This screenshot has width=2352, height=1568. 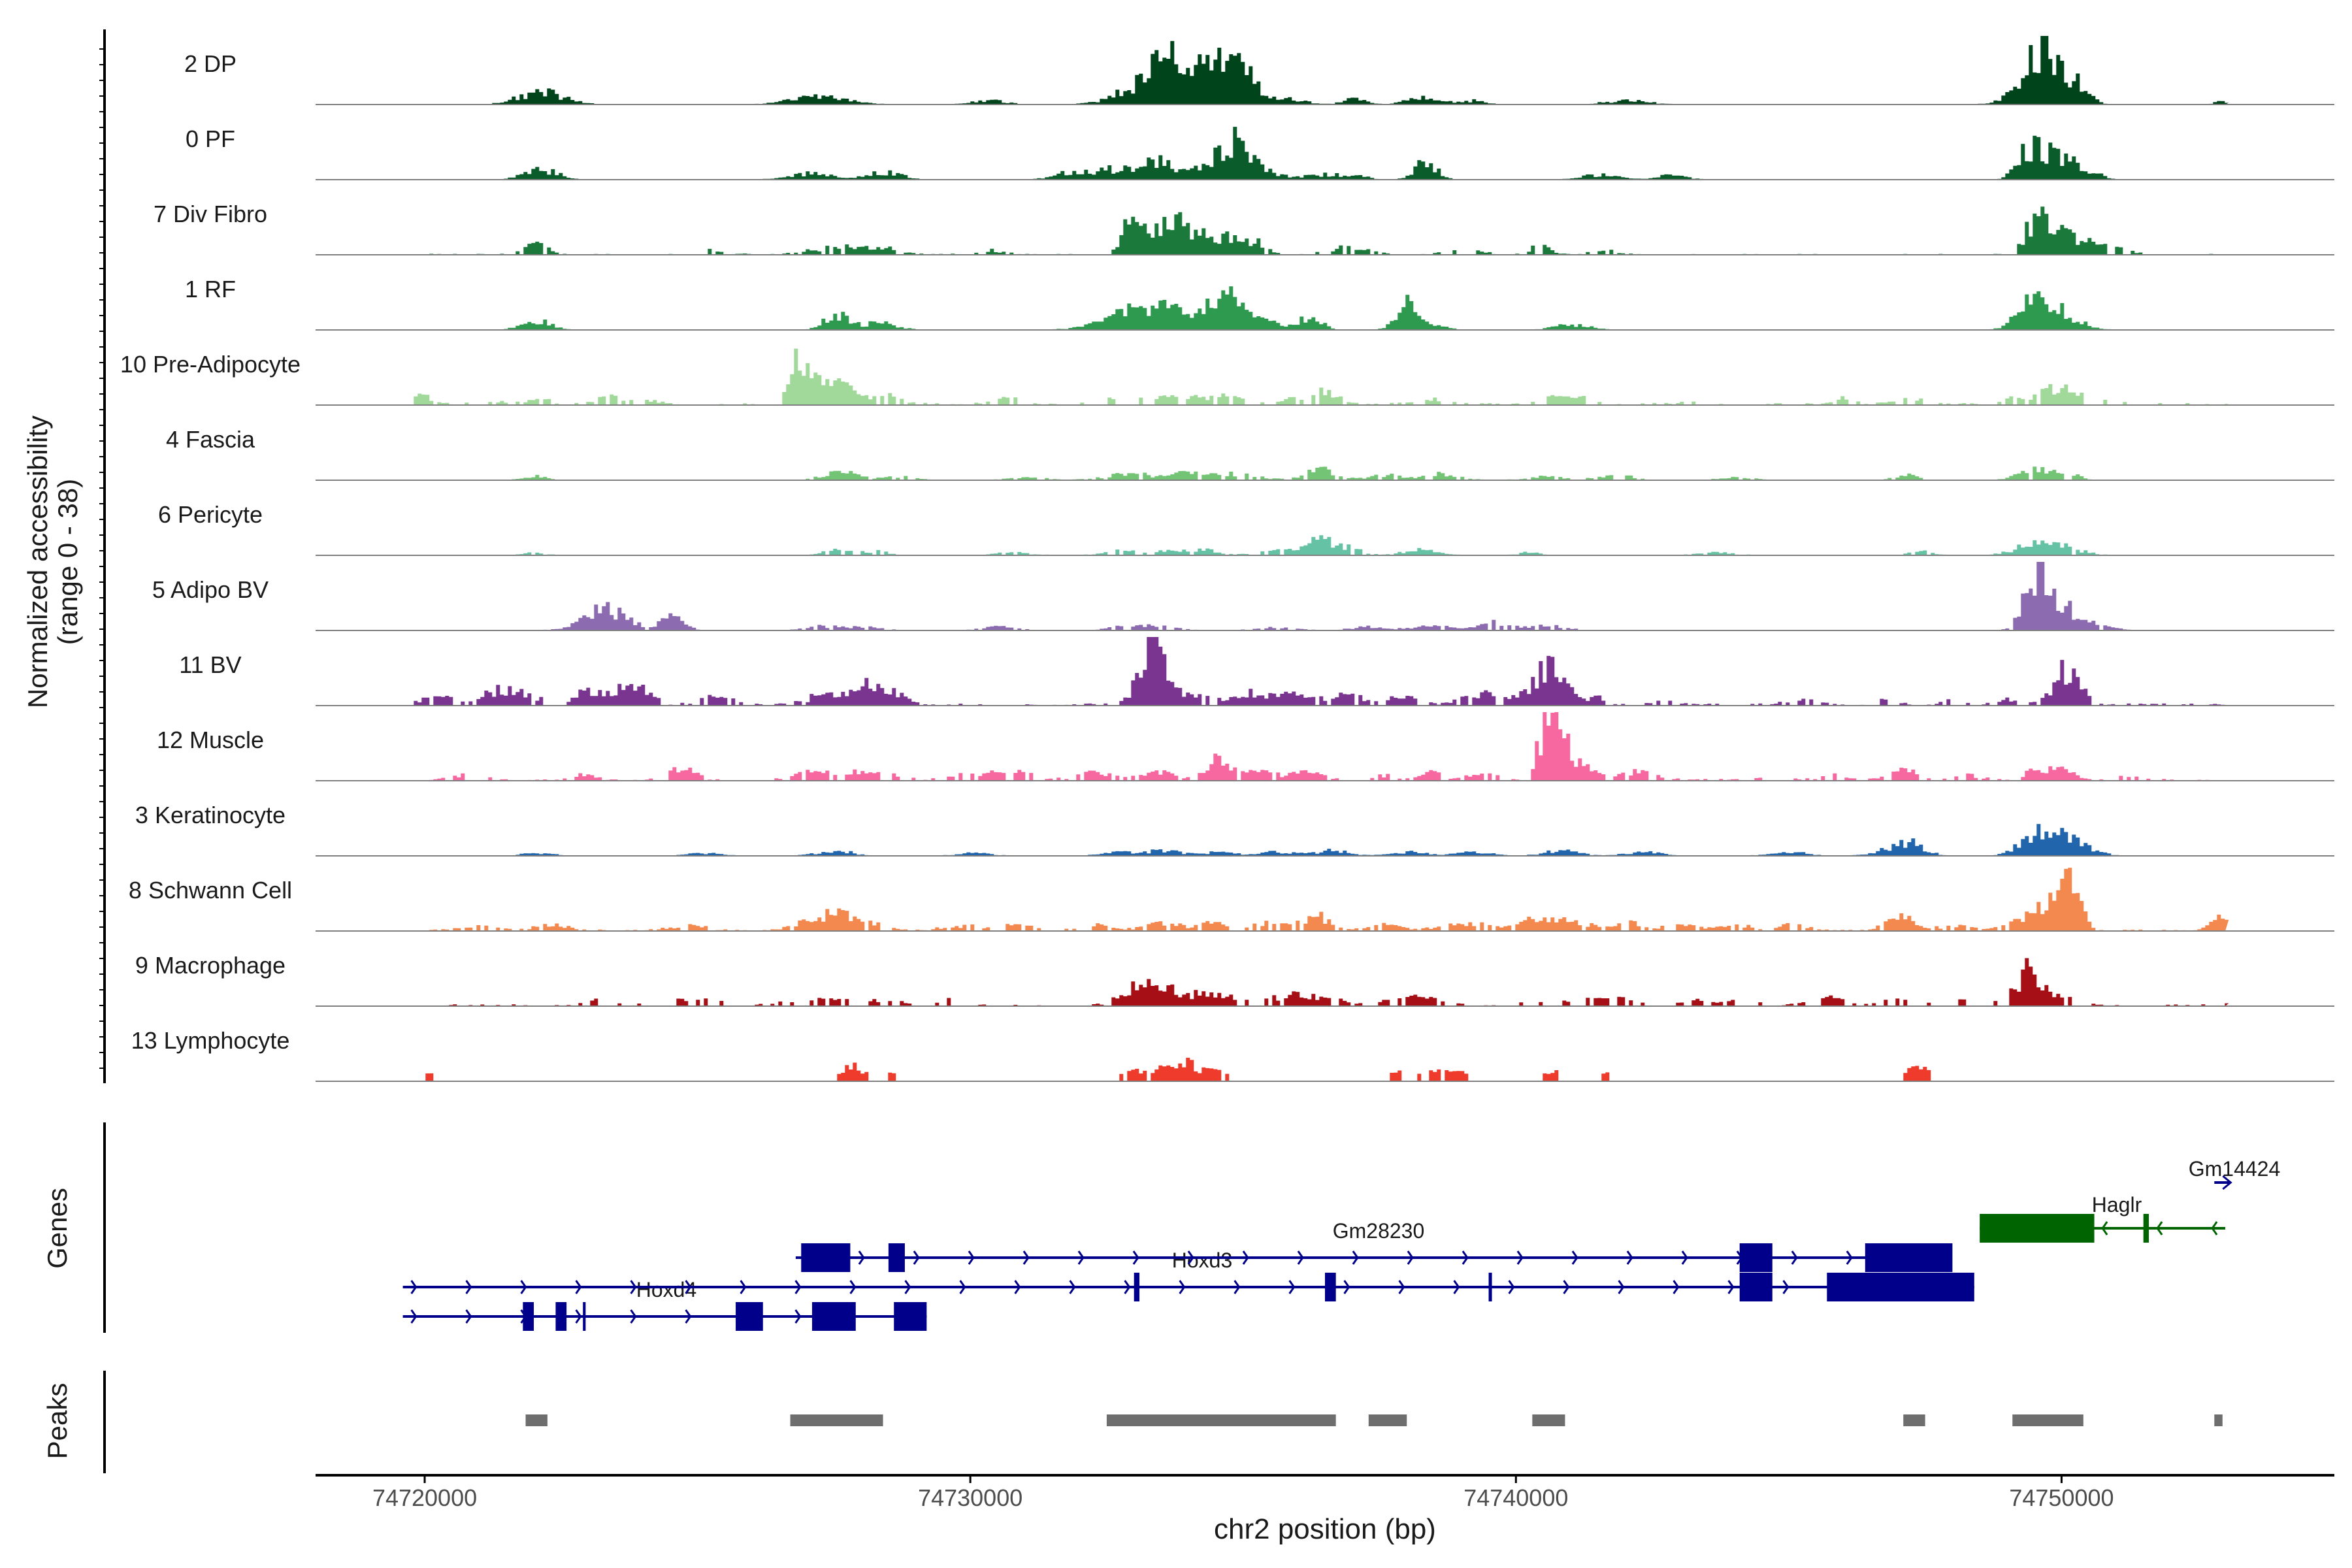 What do you see at coordinates (1202, 1260) in the screenshot?
I see `gene-label: Hoxd3` at bounding box center [1202, 1260].